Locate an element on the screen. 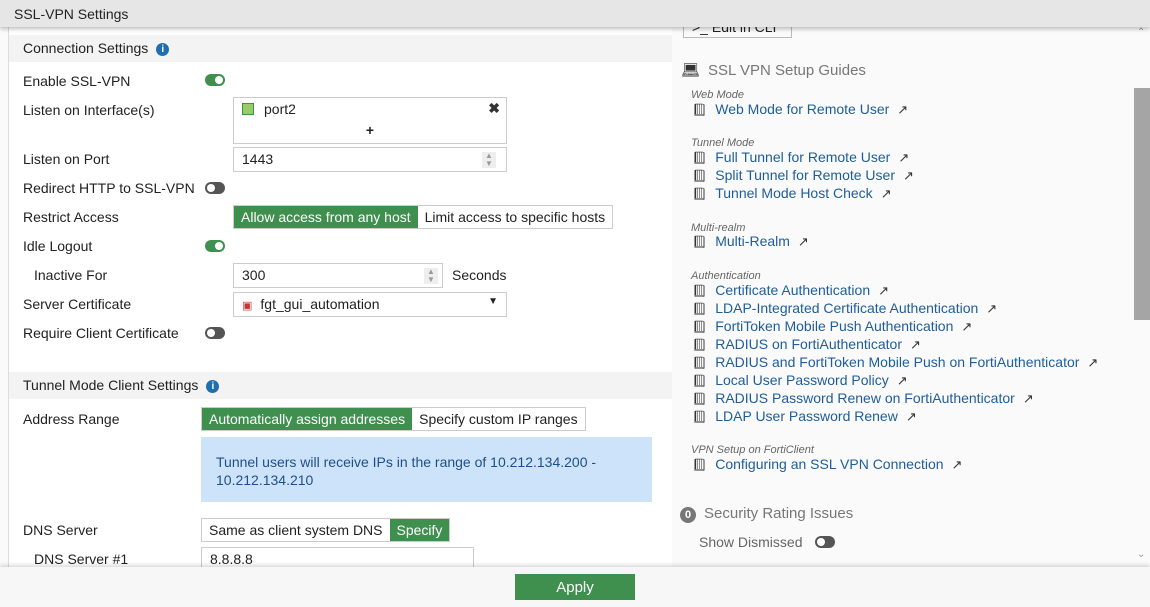 The width and height of the screenshot is (1150, 607). dns-server-selector: Same as client system DNS Specify is located at coordinates (326, 530).